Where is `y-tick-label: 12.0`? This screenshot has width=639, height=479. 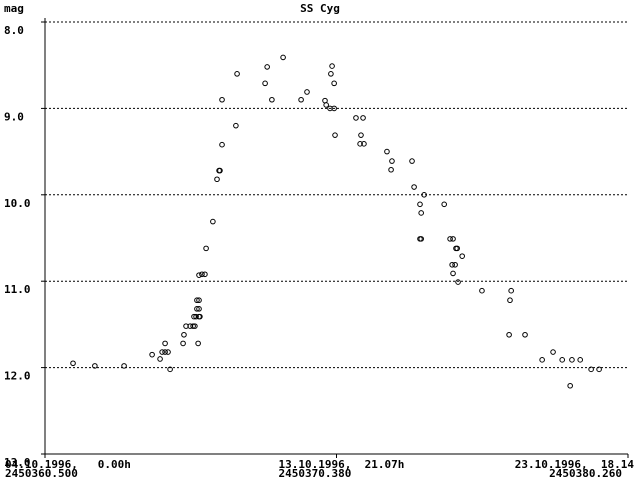
y-tick-label: 12.0 is located at coordinates (17, 376).